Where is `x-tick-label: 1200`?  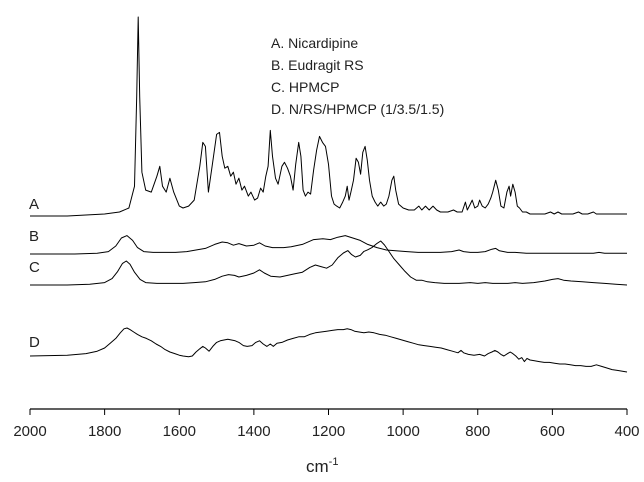 x-tick-label: 1200 is located at coordinates (328, 431).